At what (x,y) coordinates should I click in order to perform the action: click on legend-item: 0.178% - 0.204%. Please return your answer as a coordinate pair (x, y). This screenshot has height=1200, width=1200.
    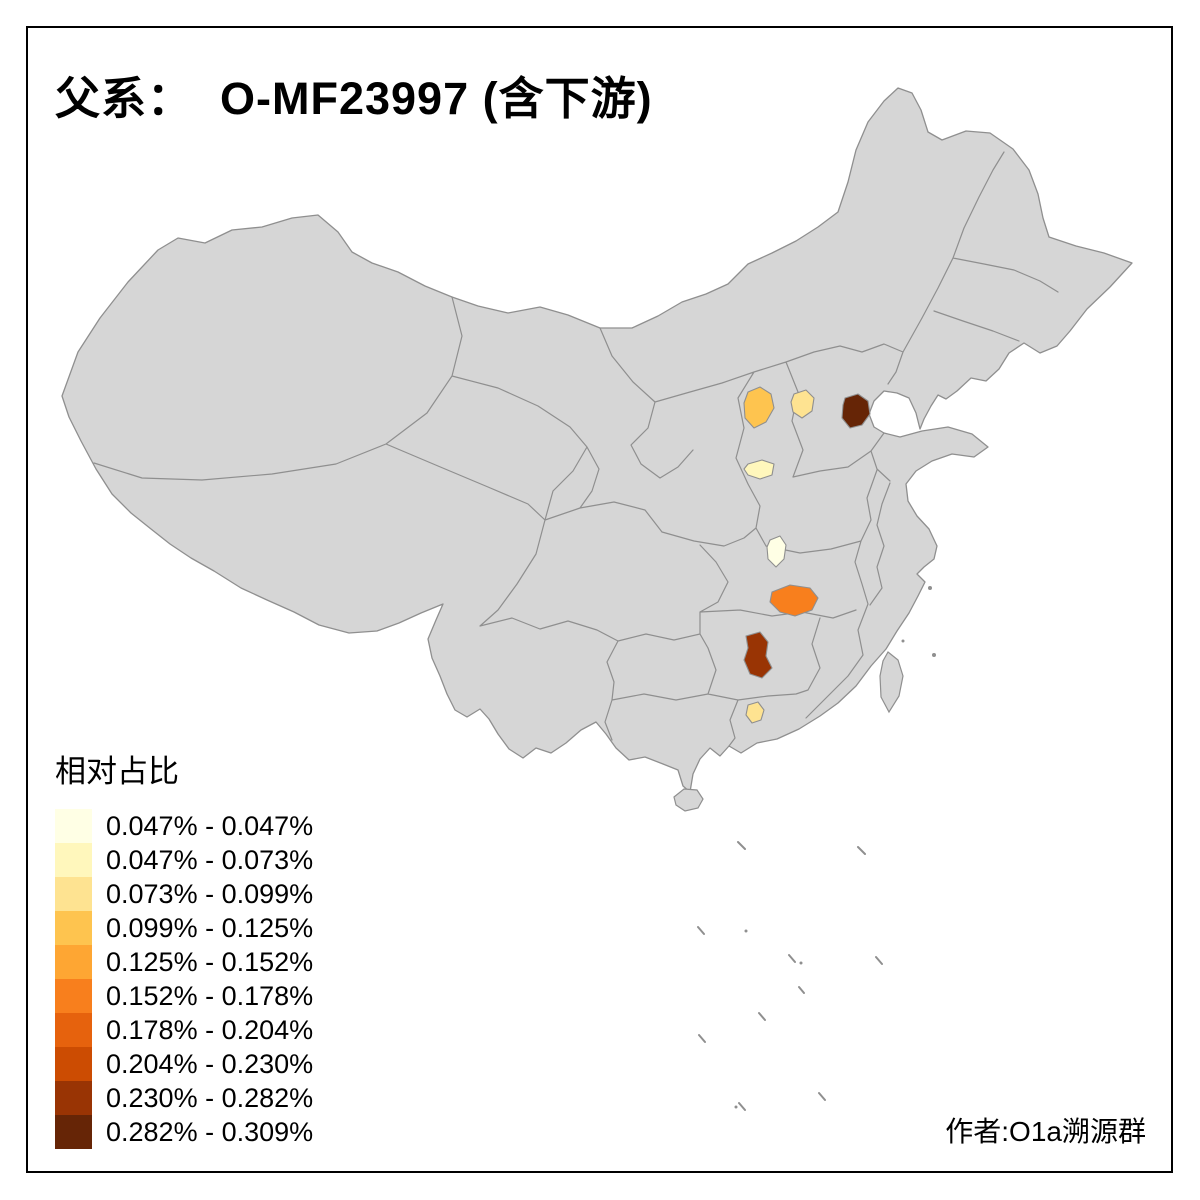
    Looking at the image, I should click on (184, 1030).